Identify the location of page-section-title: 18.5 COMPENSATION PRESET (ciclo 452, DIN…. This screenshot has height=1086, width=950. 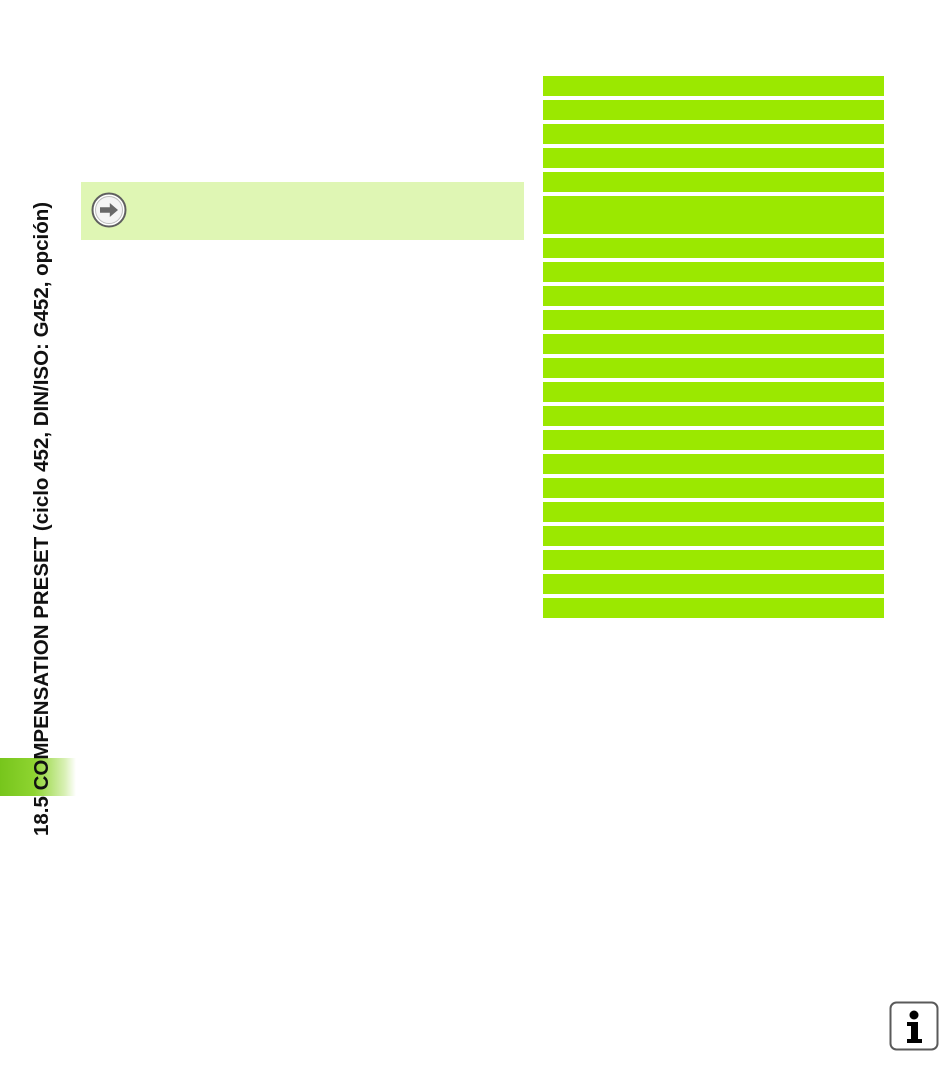
(41, 518).